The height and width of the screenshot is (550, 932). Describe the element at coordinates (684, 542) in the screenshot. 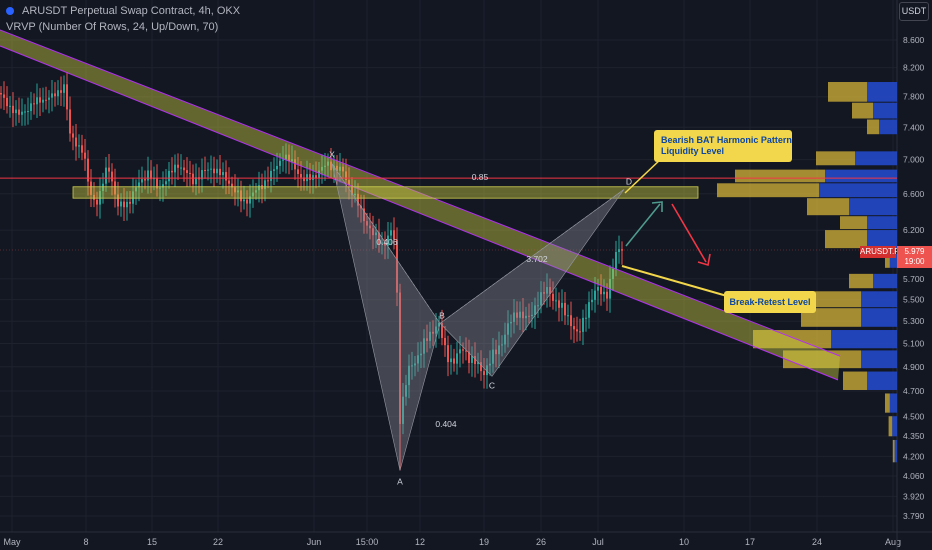

I see `x-tick-label: 10` at that location.